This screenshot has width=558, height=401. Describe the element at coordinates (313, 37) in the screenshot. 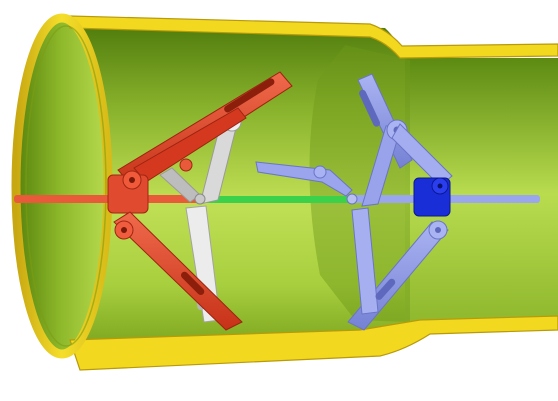

I see `pipe-top-wall` at that location.